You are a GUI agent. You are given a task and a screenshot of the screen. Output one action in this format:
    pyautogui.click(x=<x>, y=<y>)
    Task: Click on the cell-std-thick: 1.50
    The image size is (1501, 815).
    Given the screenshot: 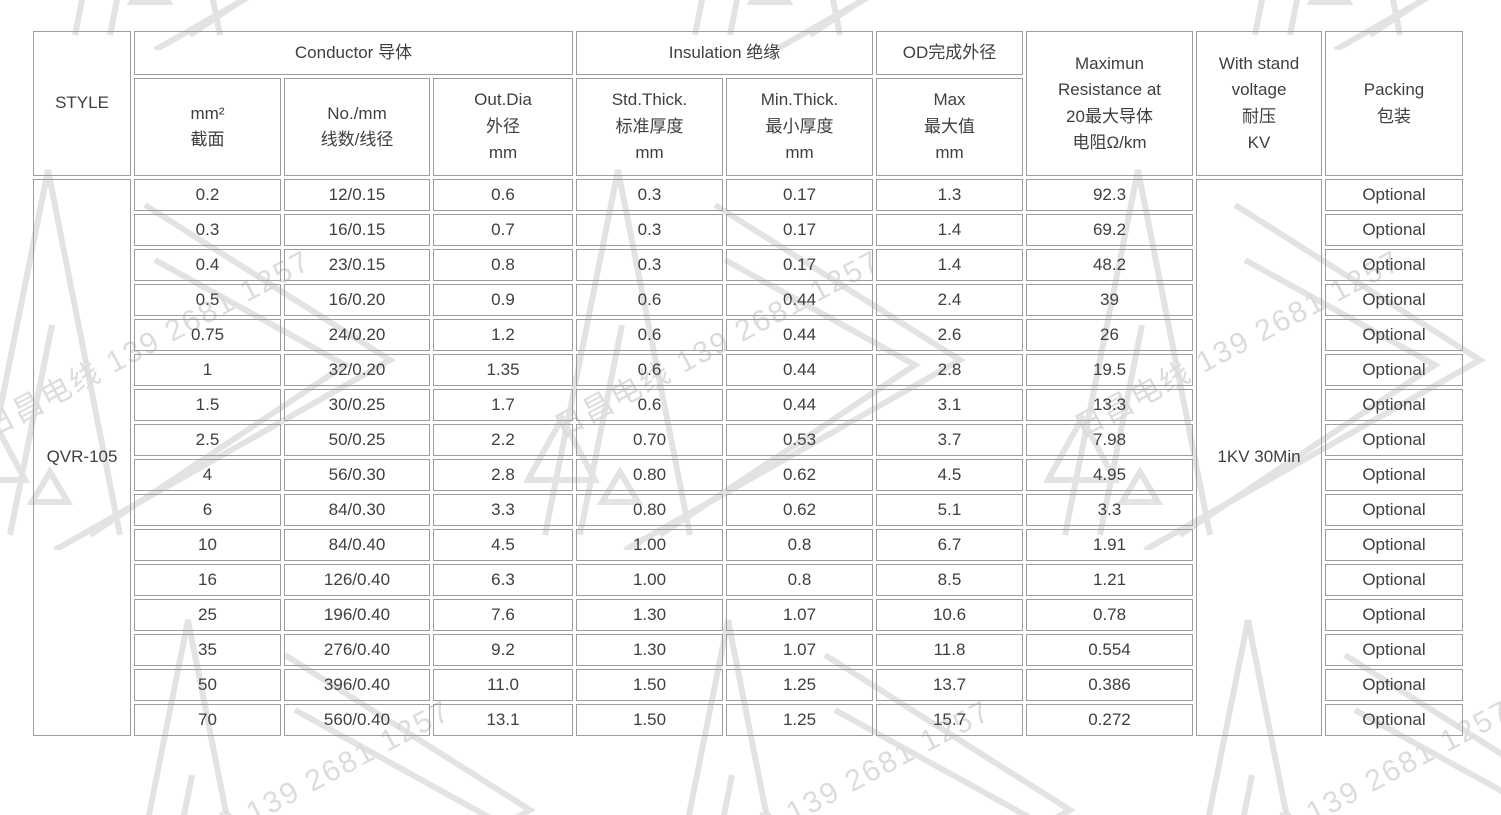 What is the action you would take?
    pyautogui.click(x=649, y=720)
    